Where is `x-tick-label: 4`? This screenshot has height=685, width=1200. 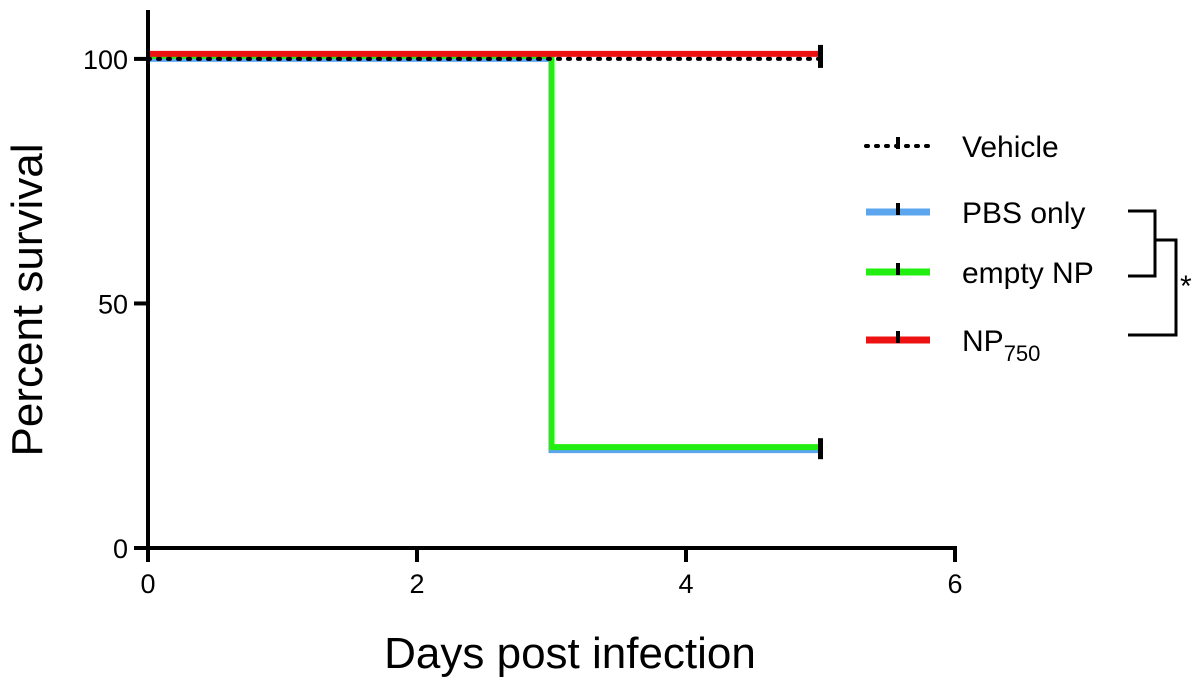 x-tick-label: 4 is located at coordinates (685, 584).